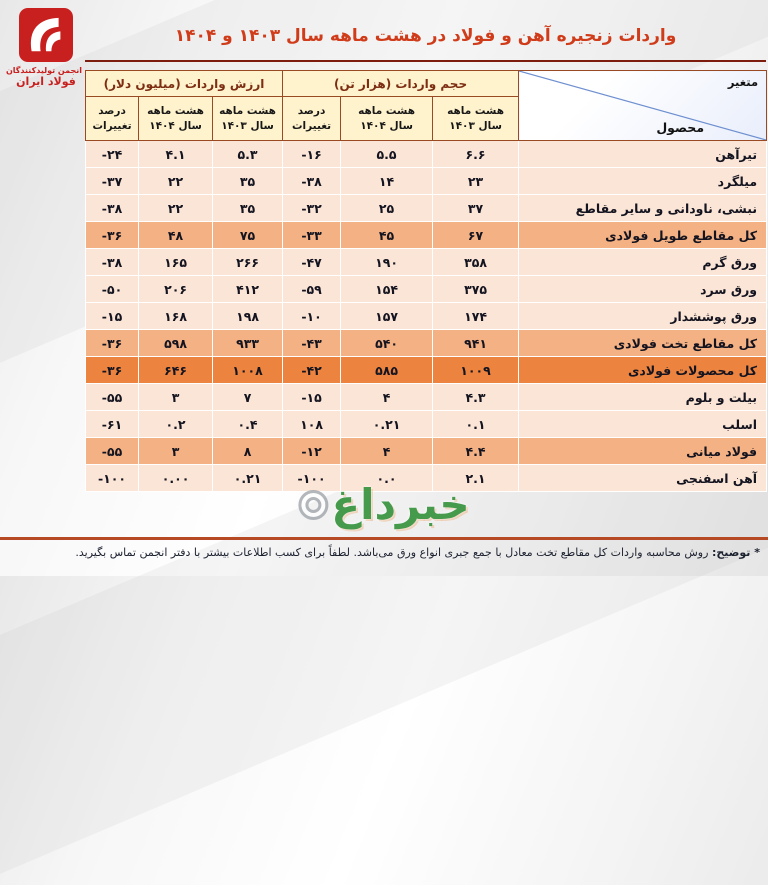 Image resolution: width=768 pixels, height=885 pixels. I want to click on cell-vol-1403: ۳۵۸, so click(476, 262).